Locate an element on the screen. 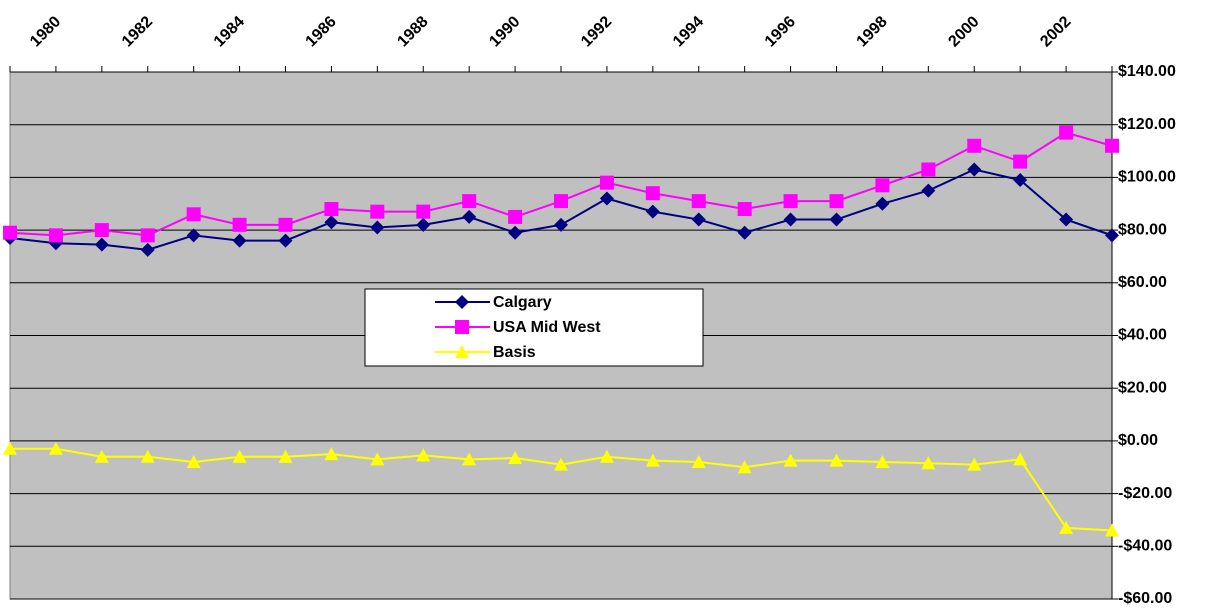  y-tick-label: -$20.00 is located at coordinates (1145, 493).